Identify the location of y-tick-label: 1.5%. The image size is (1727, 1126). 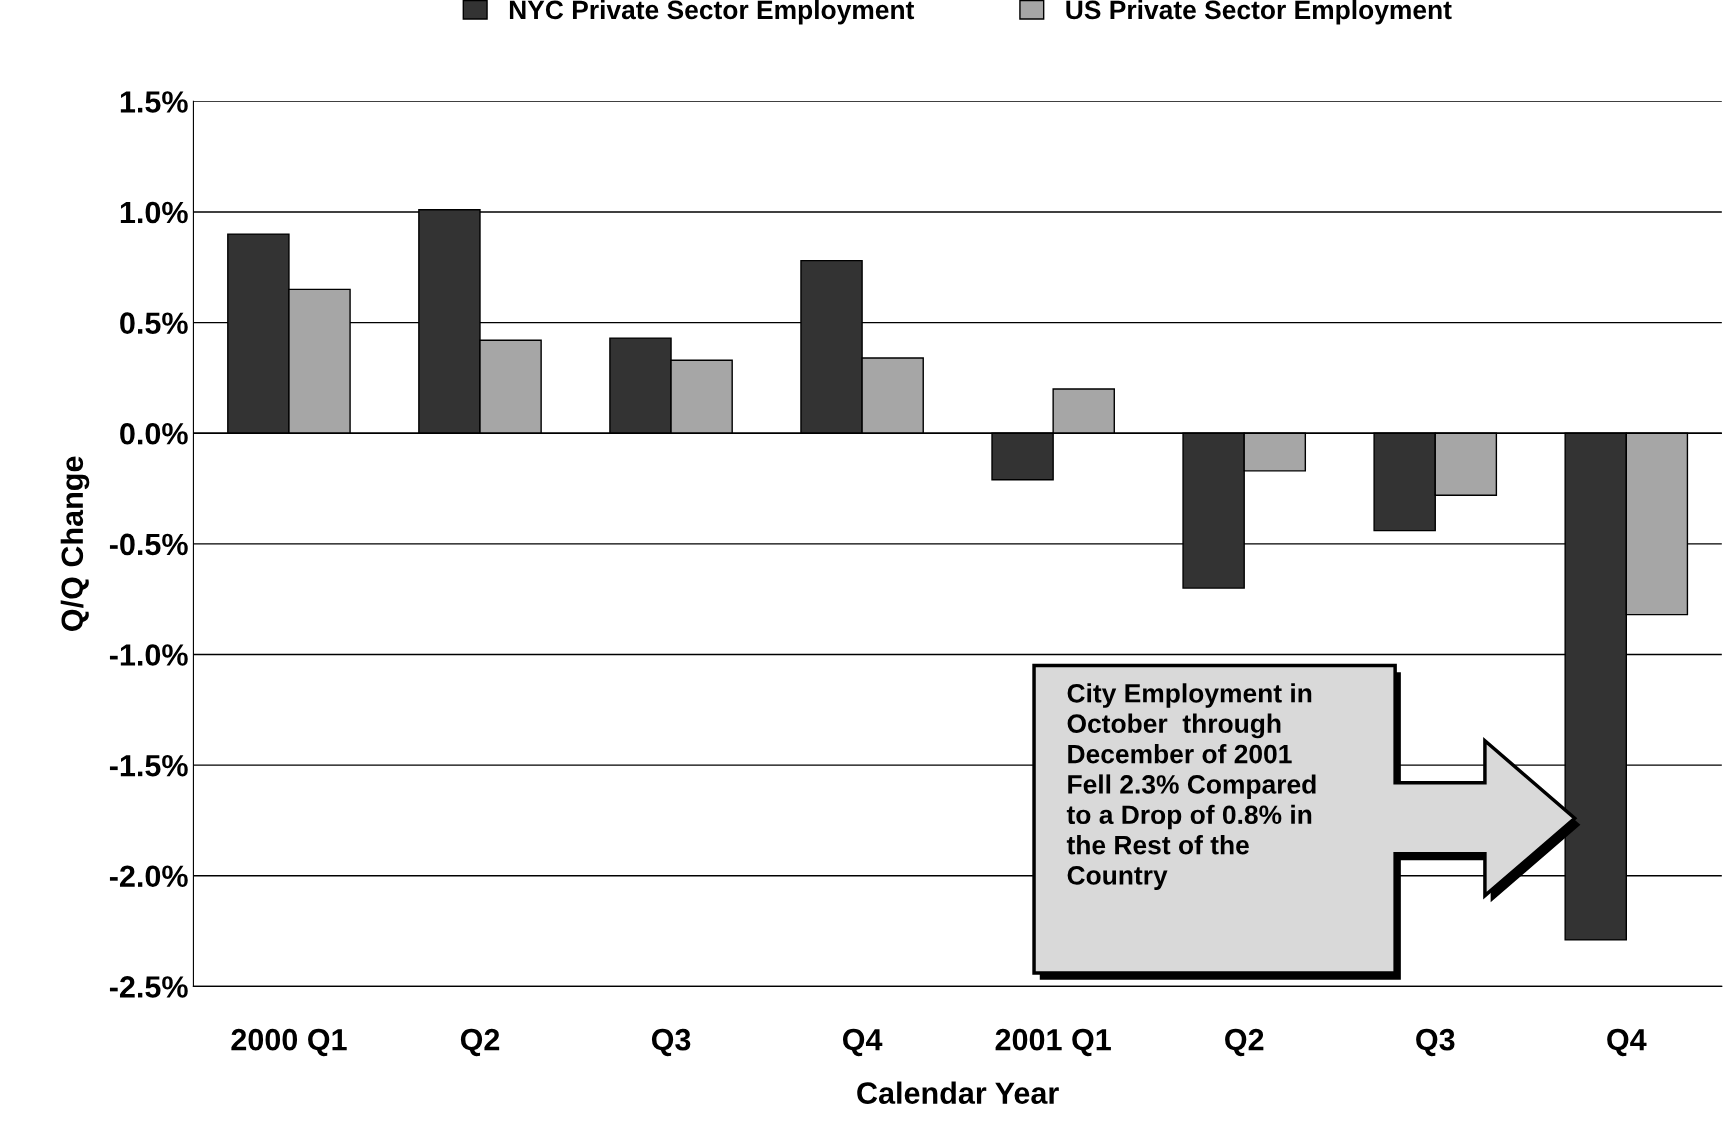
(154, 102).